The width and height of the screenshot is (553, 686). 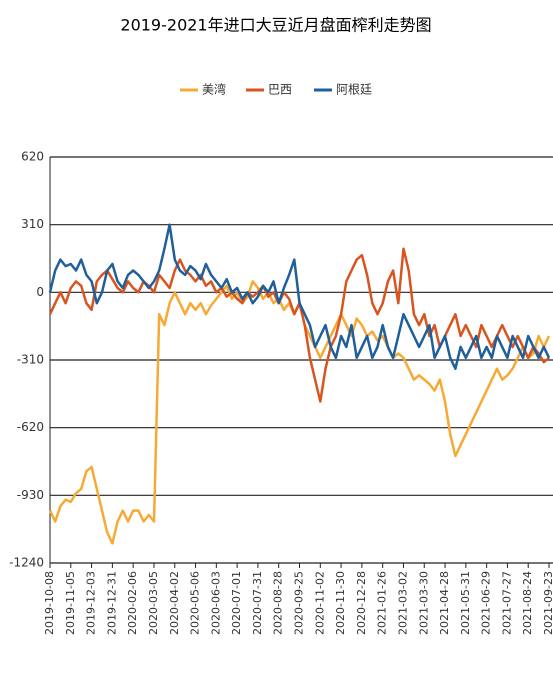 What do you see at coordinates (174, 603) in the screenshot?
I see `x-tick-label: 2020-04-02` at bounding box center [174, 603].